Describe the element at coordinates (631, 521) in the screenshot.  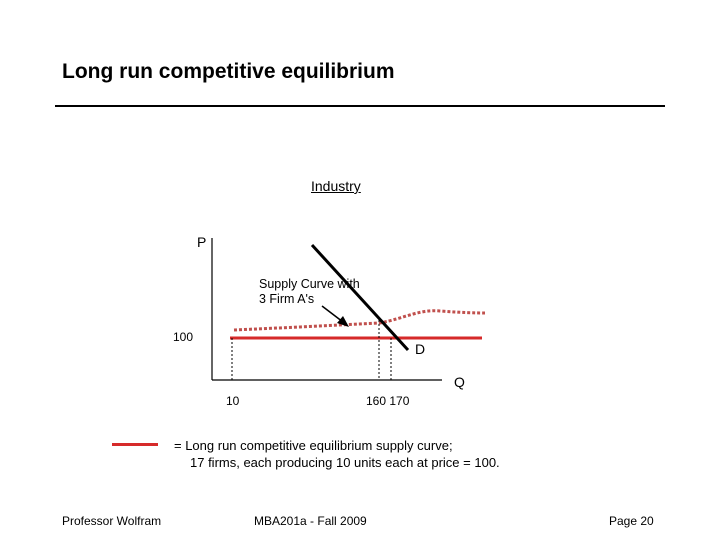
I see `footer-page-number: Page 20` at that location.